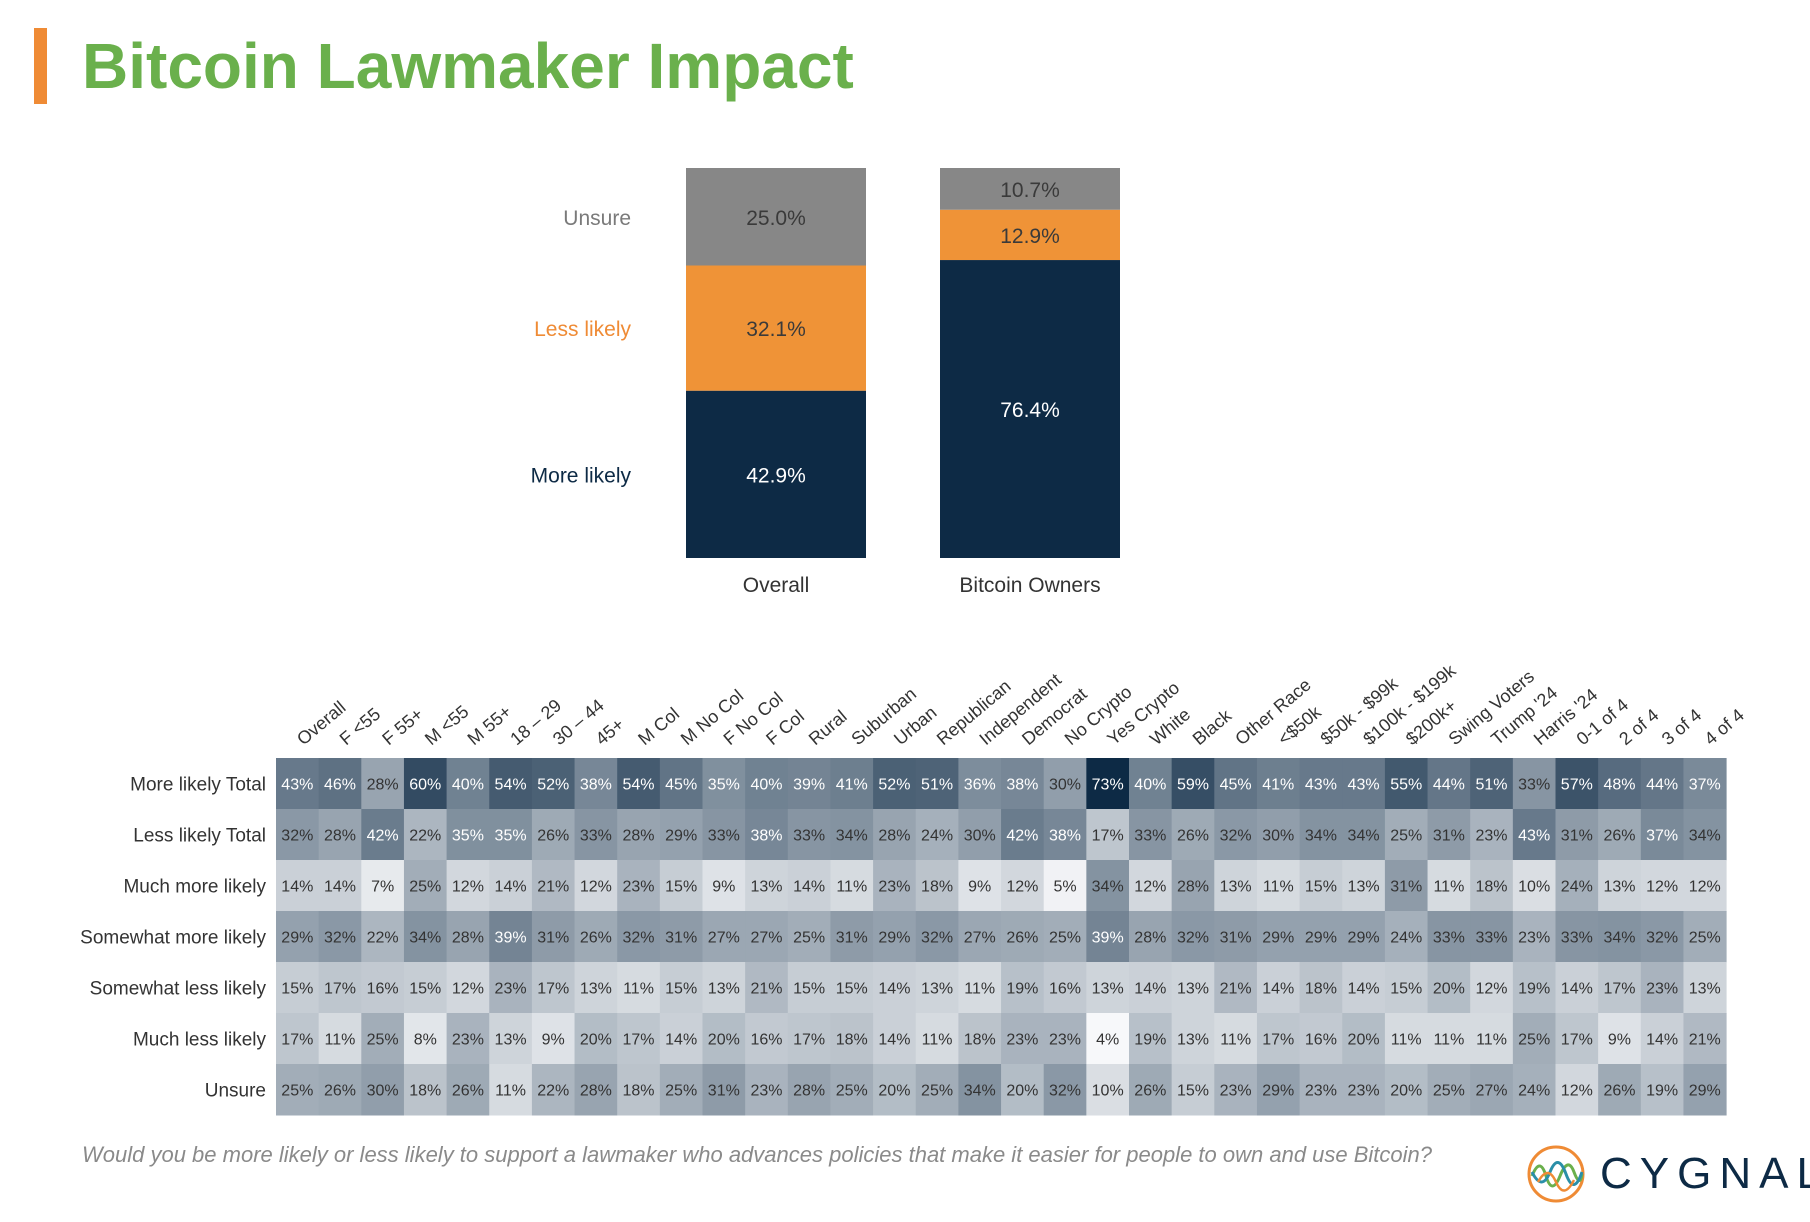 Image resolution: width=1810 pixels, height=1222 pixels. What do you see at coordinates (1030, 190) in the screenshot?
I see `bar-value-label: 10.7%` at bounding box center [1030, 190].